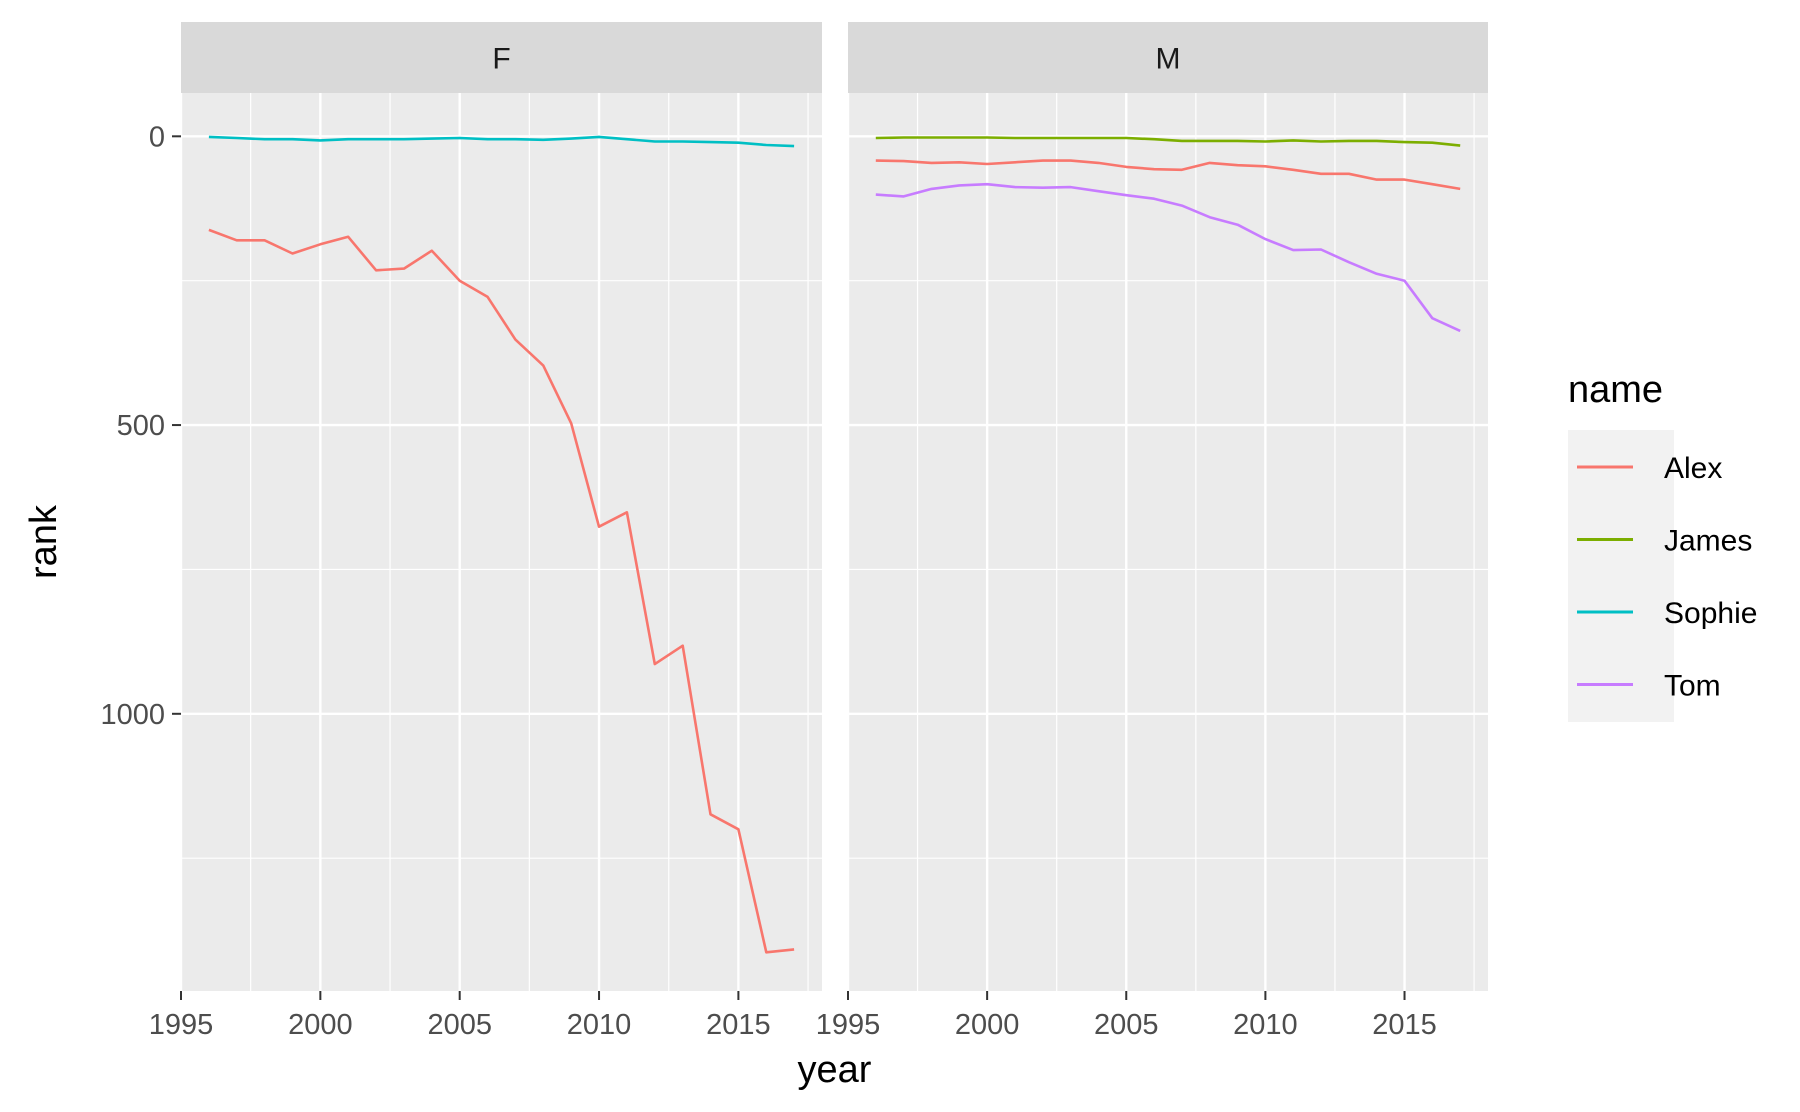 This screenshot has width=1800, height=1112. What do you see at coordinates (501, 141) in the screenshot?
I see `series-line-sophie-f` at bounding box center [501, 141].